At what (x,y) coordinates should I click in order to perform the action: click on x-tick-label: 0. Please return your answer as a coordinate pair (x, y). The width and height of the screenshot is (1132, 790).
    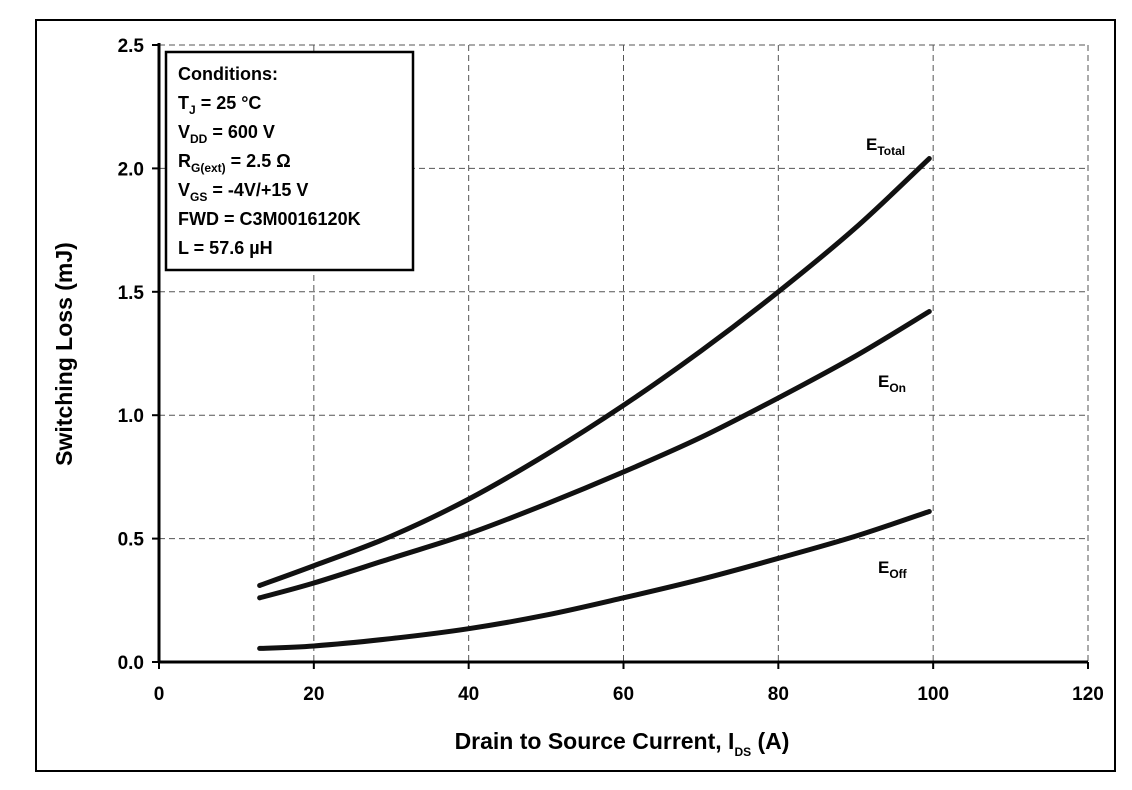
    Looking at the image, I should click on (159, 694).